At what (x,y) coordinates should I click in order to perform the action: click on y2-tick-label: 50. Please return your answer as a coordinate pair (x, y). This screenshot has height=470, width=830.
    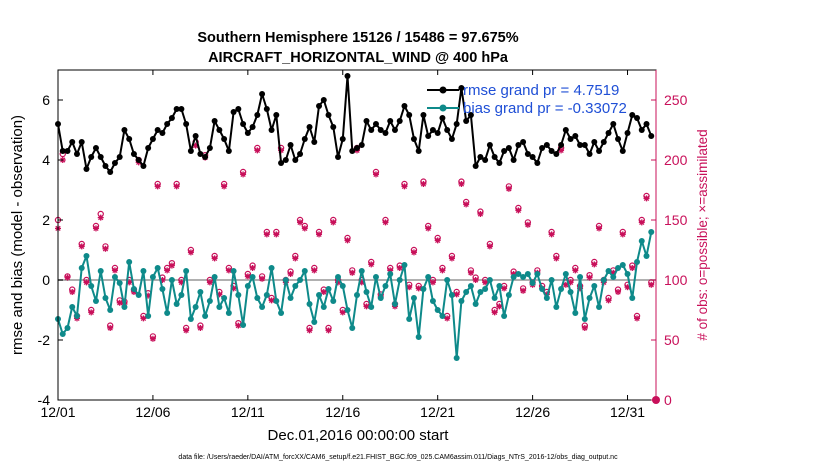
    Looking at the image, I should click on (672, 340).